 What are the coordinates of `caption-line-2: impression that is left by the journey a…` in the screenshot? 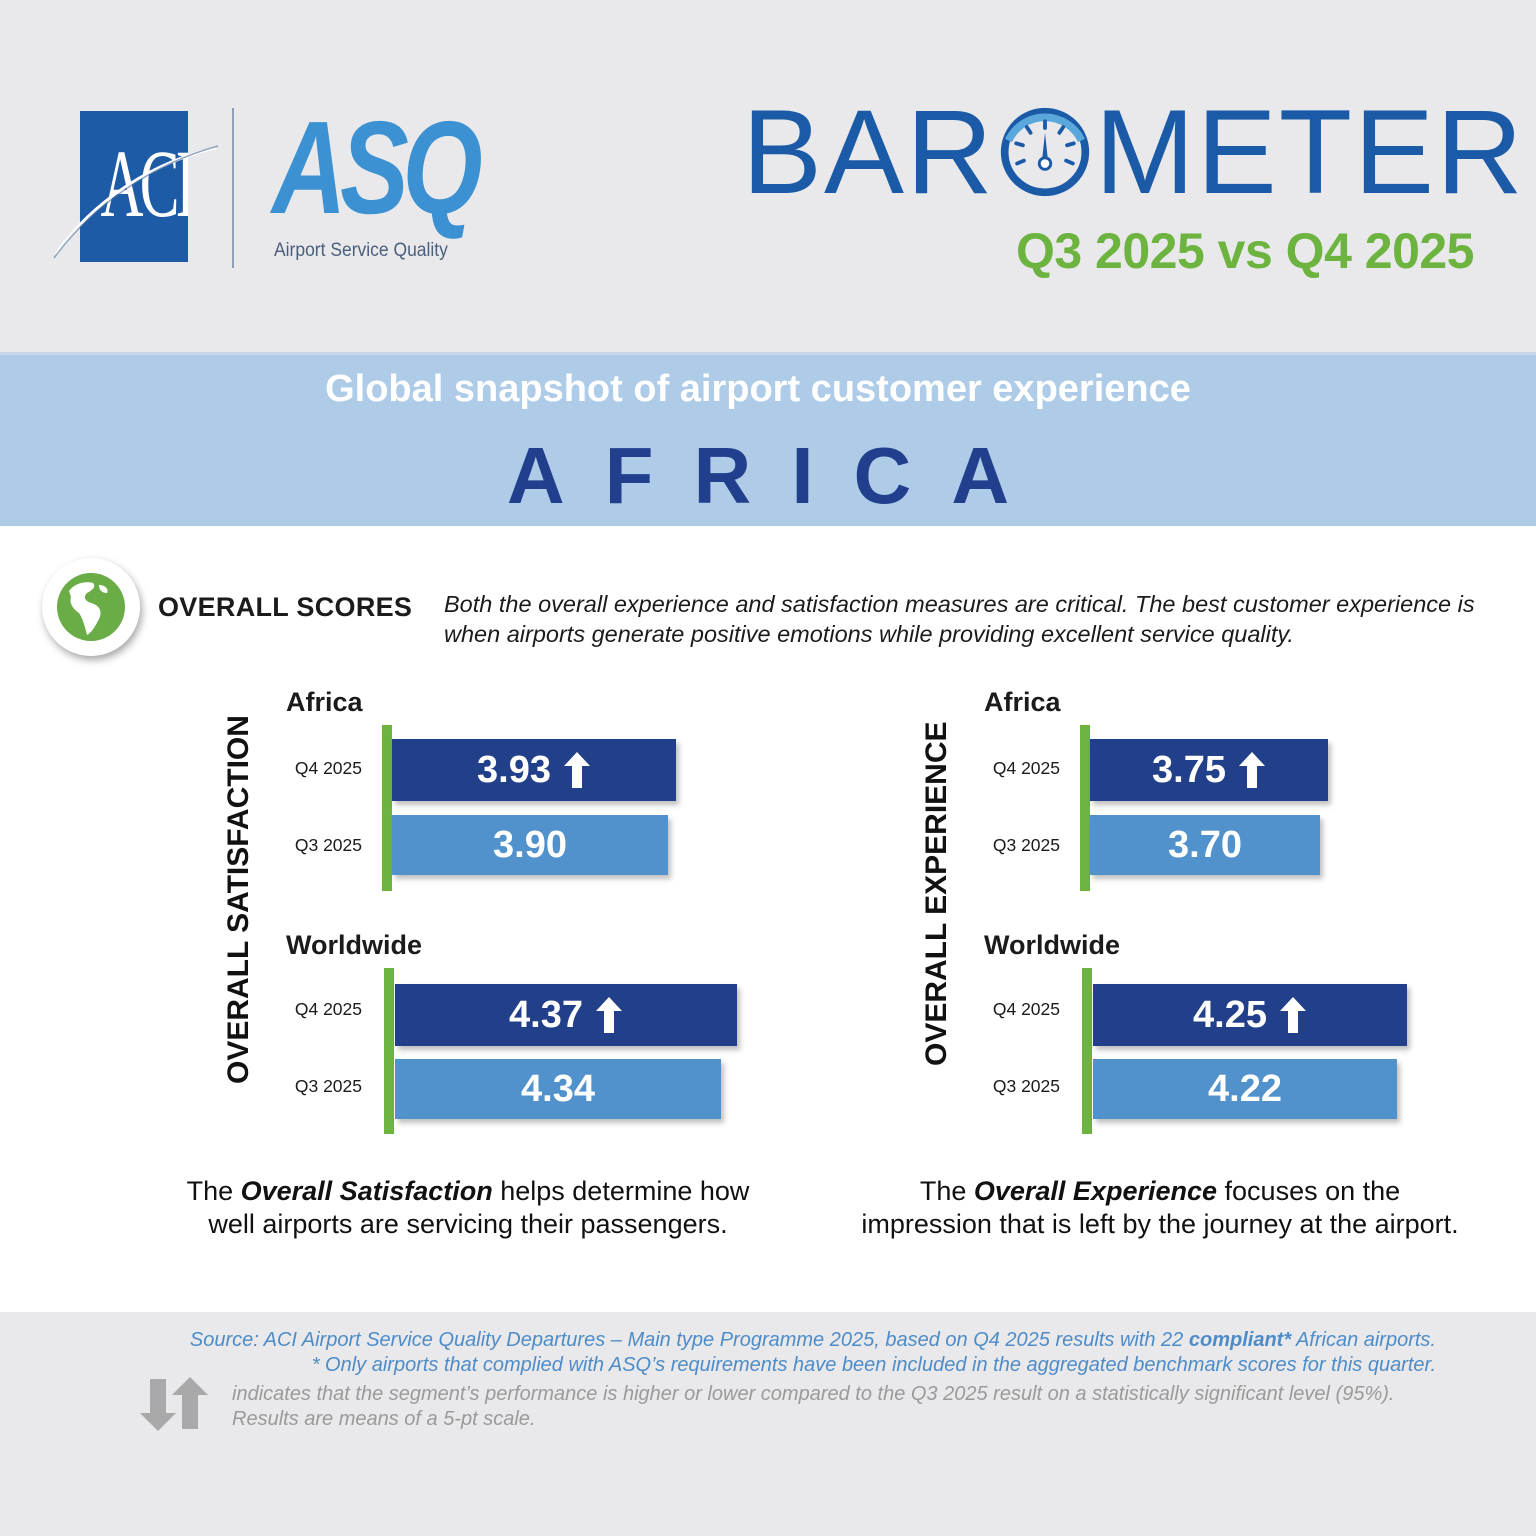 It's located at (1160, 1224).